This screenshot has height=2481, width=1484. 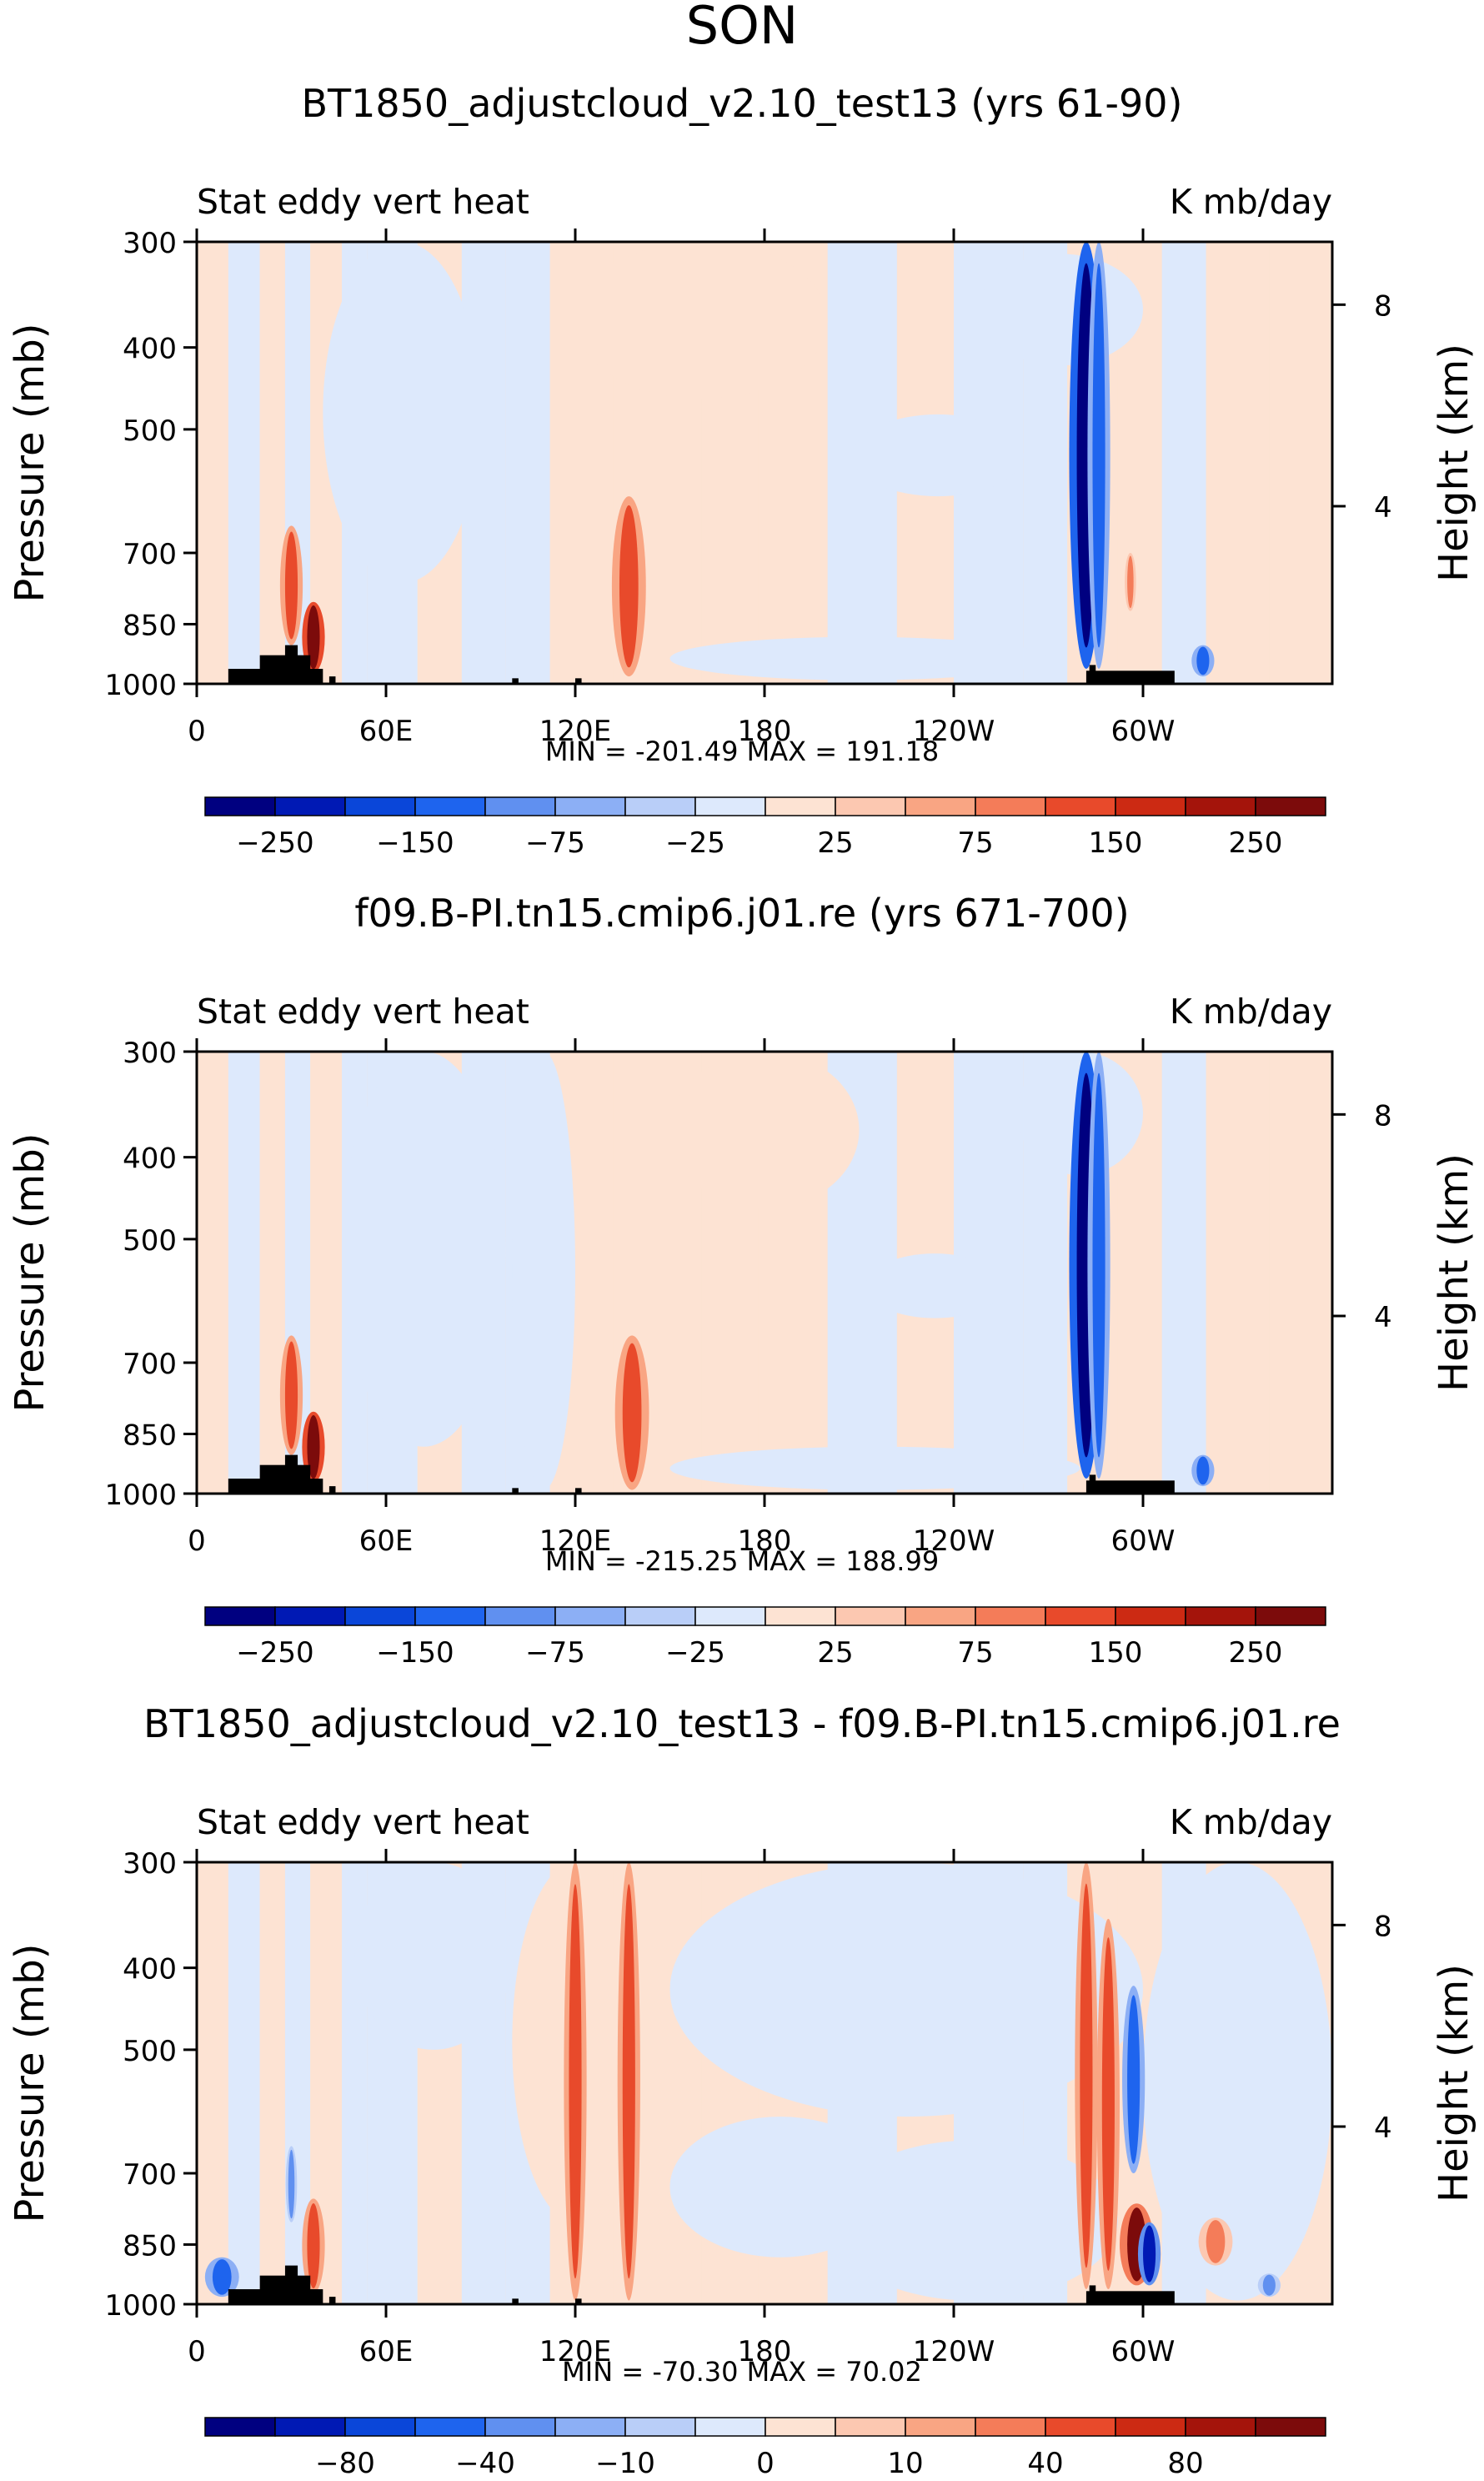 I want to click on colorbar-label: −250, so click(x=274, y=1653).